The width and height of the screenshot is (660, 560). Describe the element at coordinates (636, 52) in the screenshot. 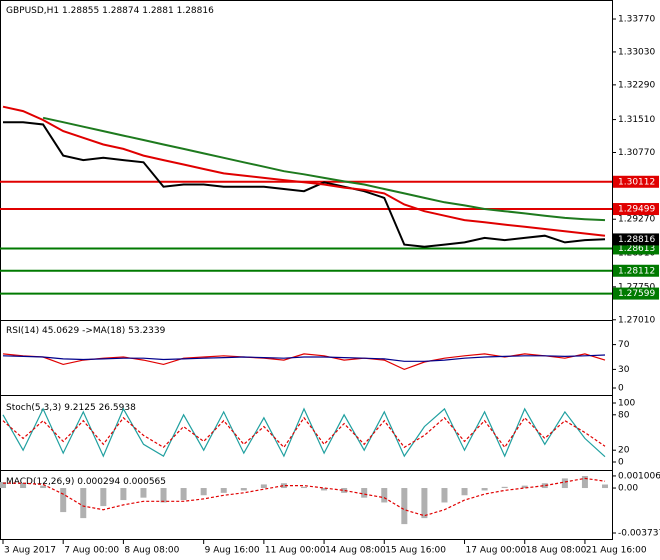

I see `y-tick-label: 1.33030` at that location.